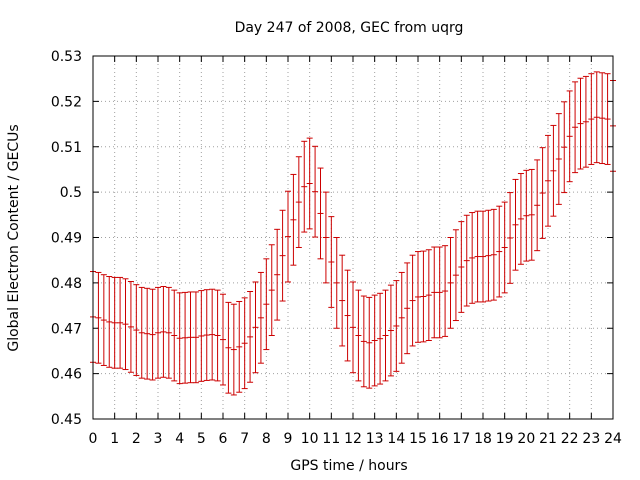  What do you see at coordinates (613, 439) in the screenshot?
I see `x-tick-label: 24` at bounding box center [613, 439].